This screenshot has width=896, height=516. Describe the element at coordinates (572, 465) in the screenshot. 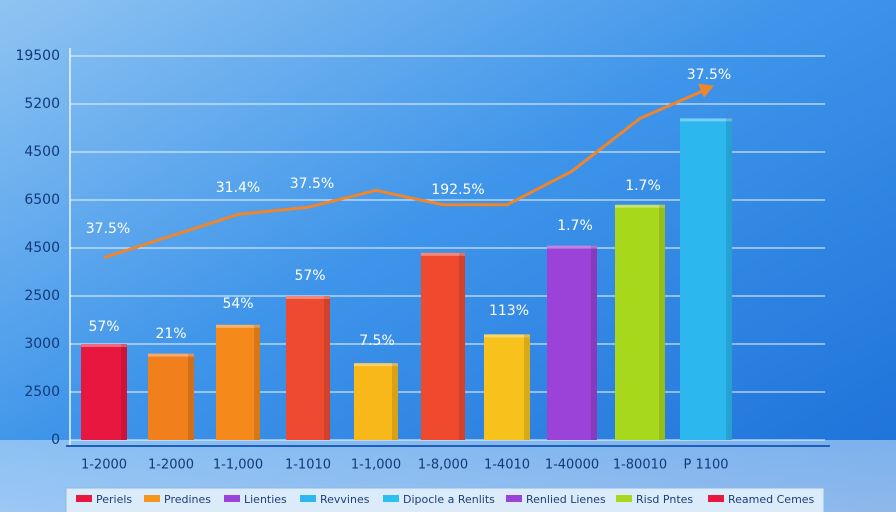

I see `x-tick-label: 1-40000` at that location.